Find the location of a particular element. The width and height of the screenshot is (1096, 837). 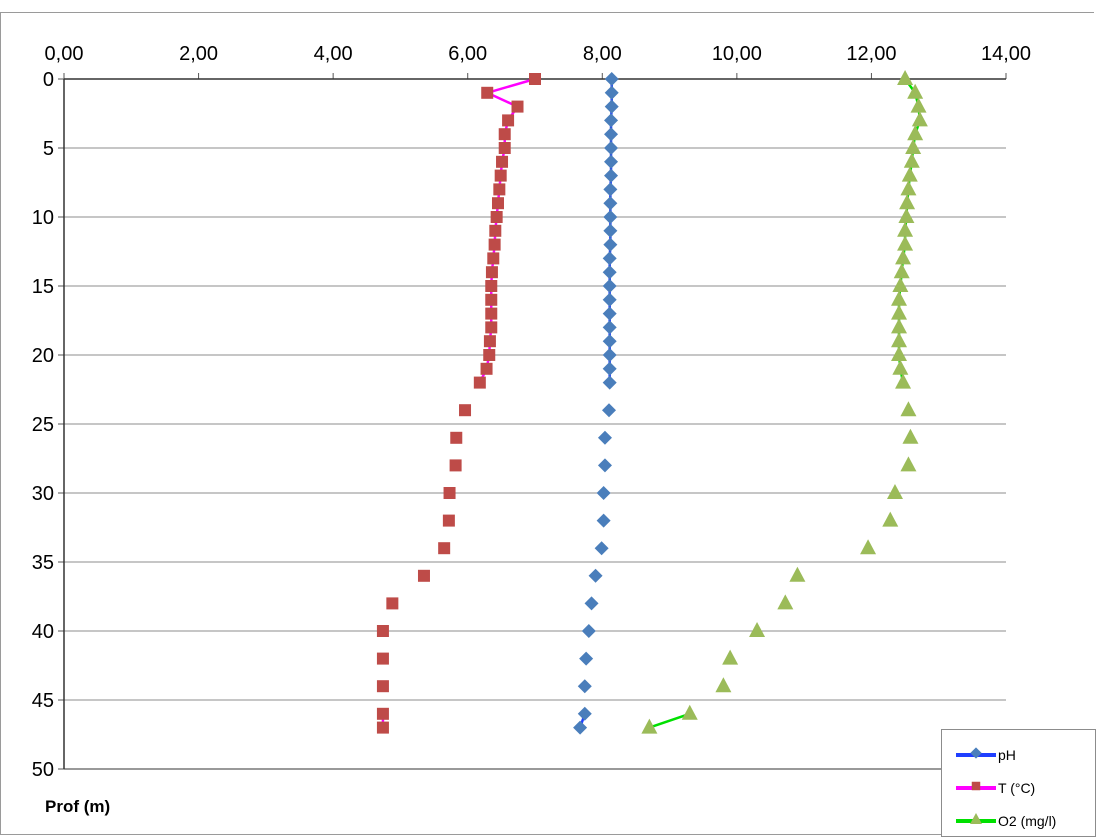

legend-item: pH is located at coordinates (986, 755).